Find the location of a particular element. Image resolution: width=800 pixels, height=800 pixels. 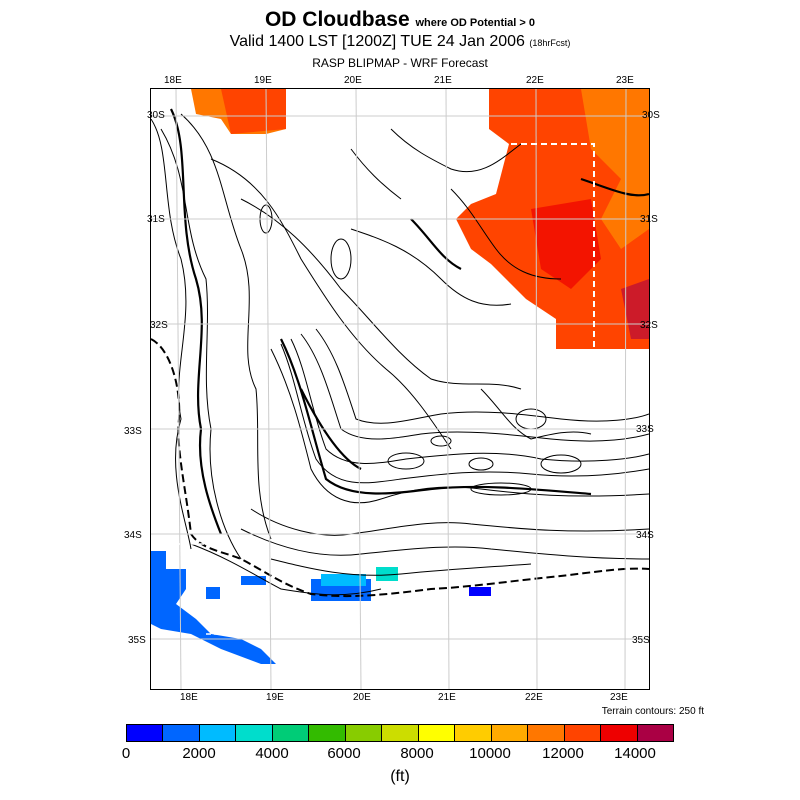

right-lat-label: 33S is located at coordinates (645, 429).